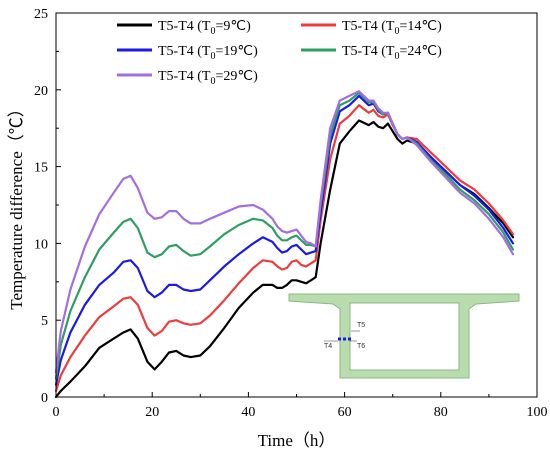 Image resolution: width=550 pixels, height=454 pixels. I want to click on sensor-label-t4: T4, so click(328, 346).